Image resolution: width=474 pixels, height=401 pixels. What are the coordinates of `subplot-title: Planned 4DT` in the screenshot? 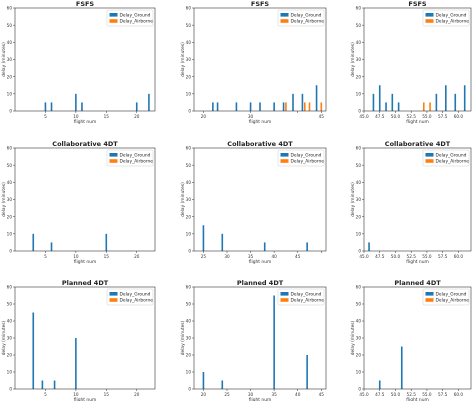 It's located at (85, 283).